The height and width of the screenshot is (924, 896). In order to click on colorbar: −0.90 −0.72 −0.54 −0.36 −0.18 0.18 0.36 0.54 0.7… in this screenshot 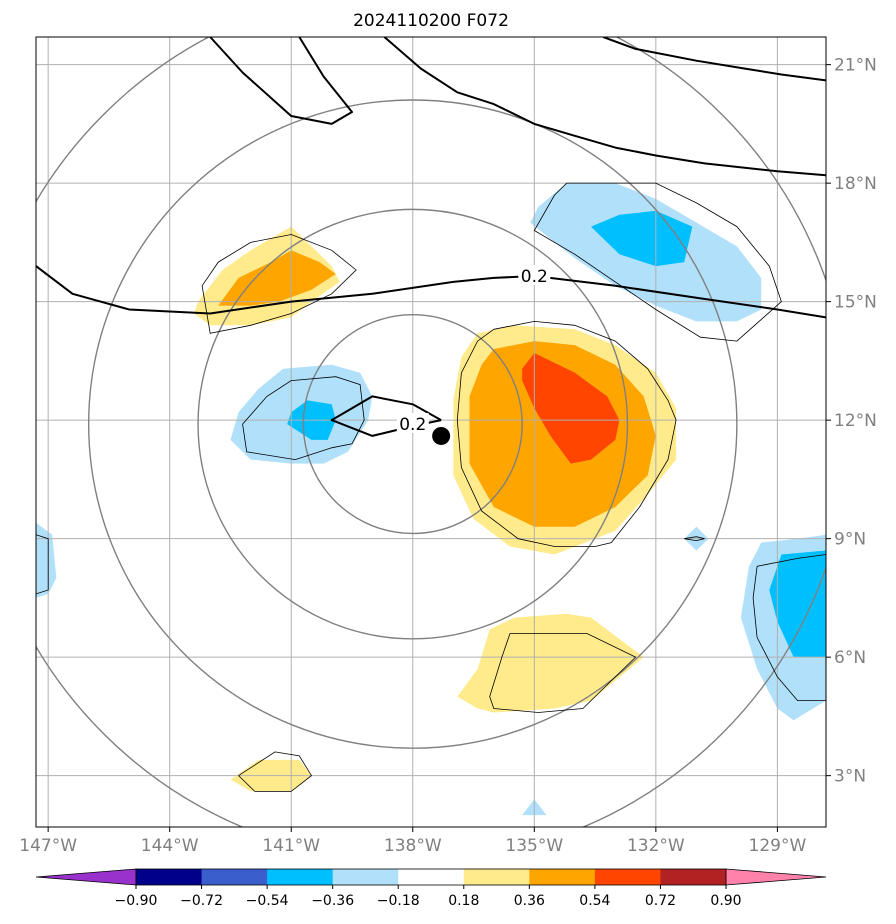, I will do `click(431, 888)`.